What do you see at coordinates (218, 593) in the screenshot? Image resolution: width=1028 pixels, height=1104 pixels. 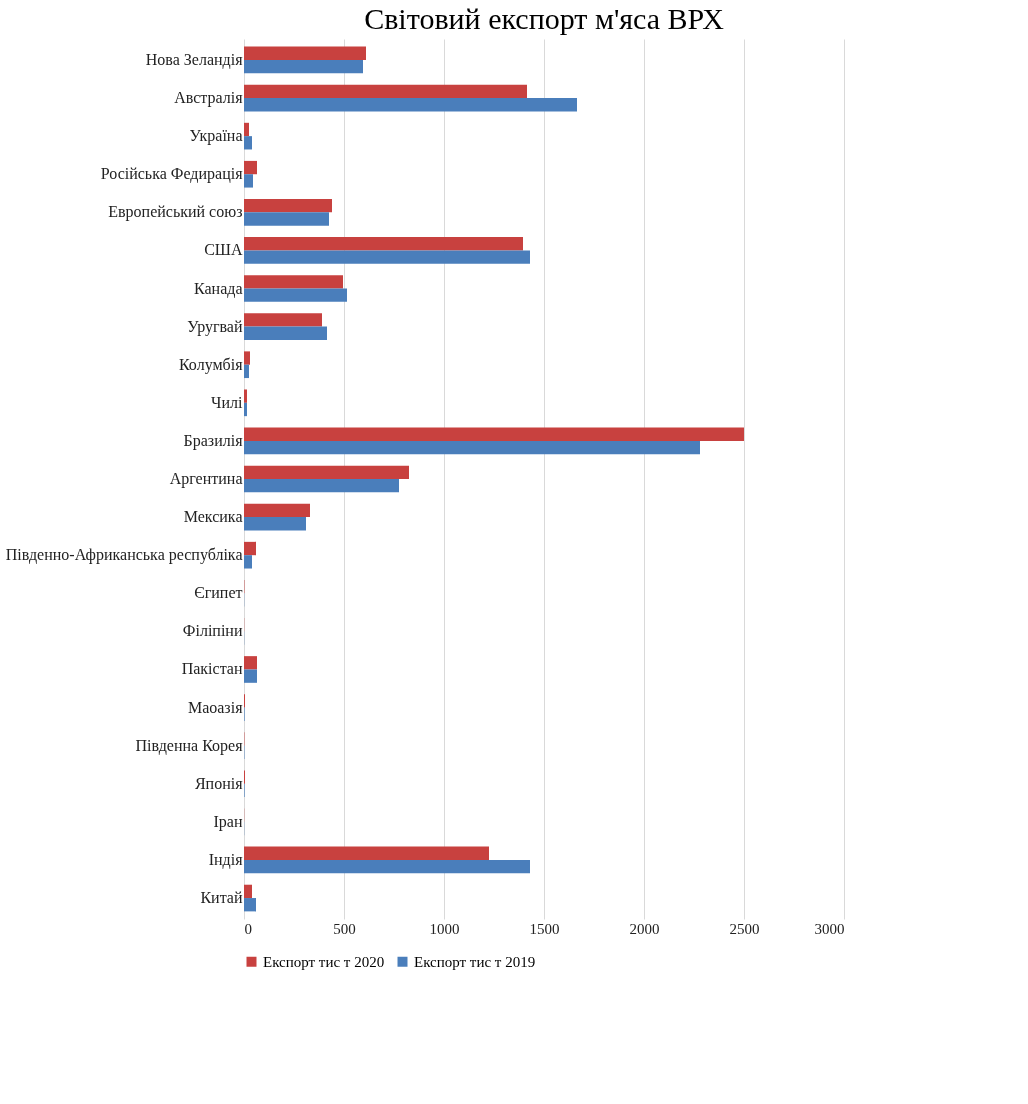 I see `y-tick-label: Єгипет` at bounding box center [218, 593].